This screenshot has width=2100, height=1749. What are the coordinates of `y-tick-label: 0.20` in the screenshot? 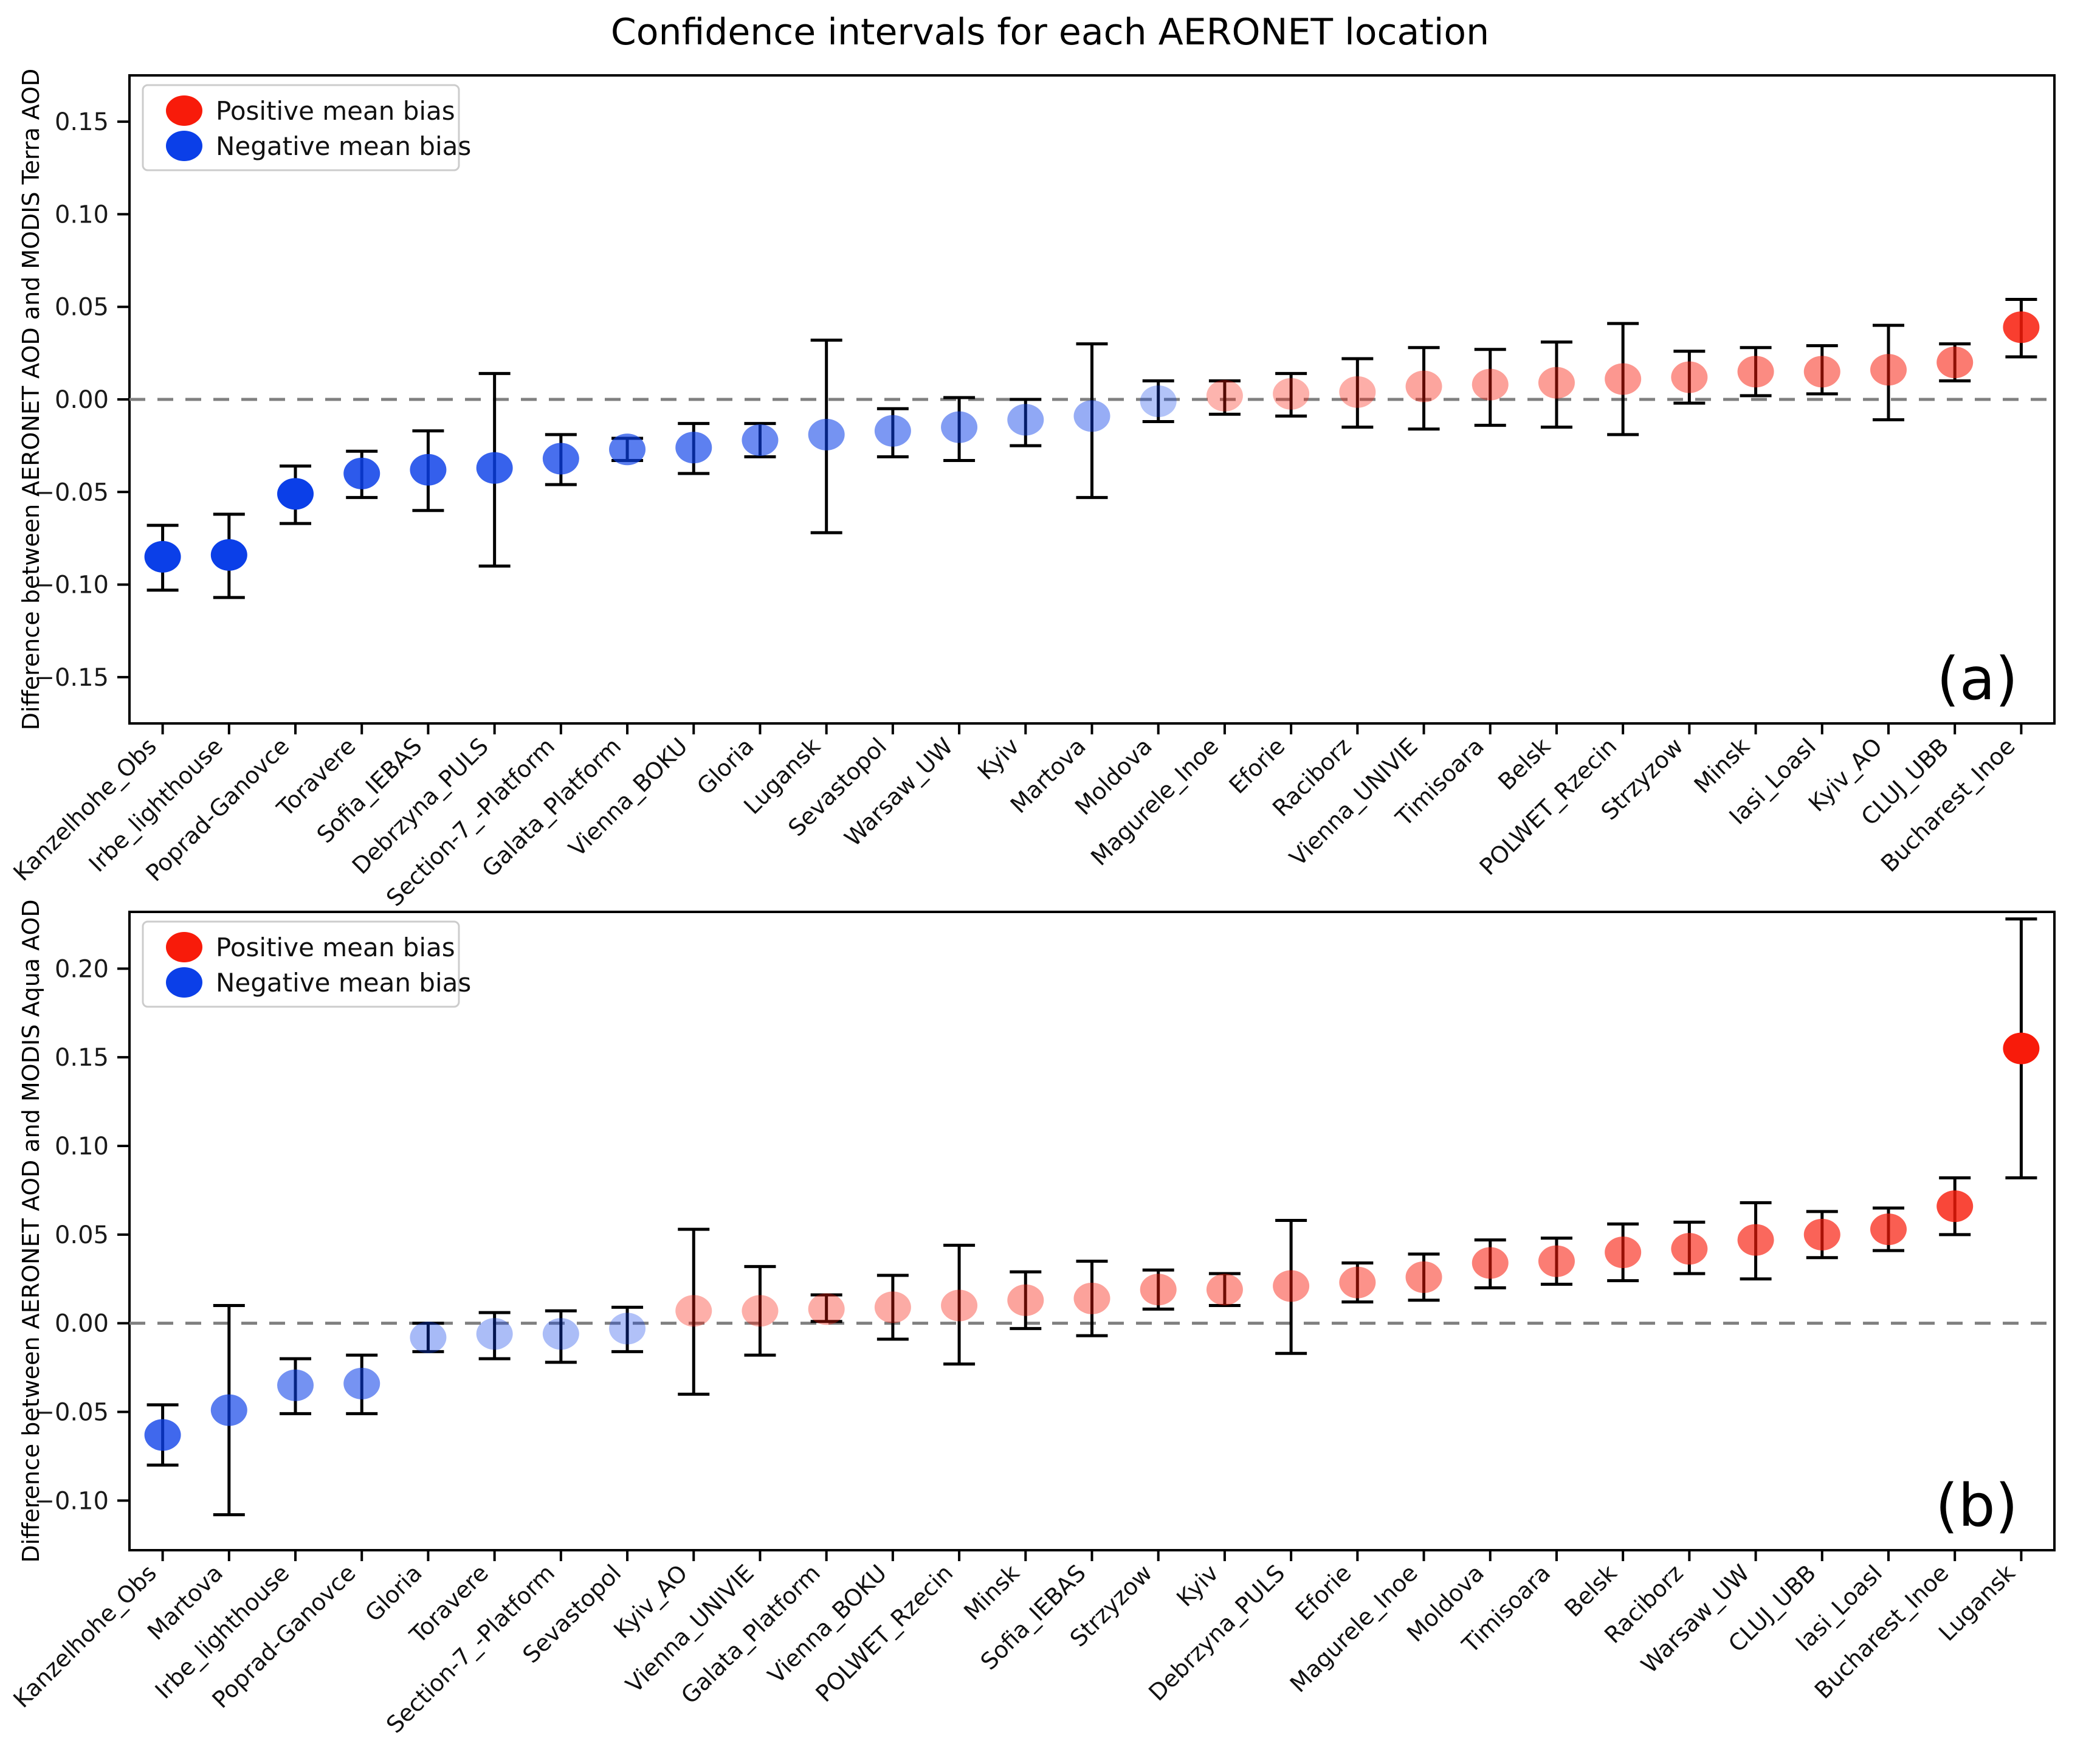 It's located at (82, 969).